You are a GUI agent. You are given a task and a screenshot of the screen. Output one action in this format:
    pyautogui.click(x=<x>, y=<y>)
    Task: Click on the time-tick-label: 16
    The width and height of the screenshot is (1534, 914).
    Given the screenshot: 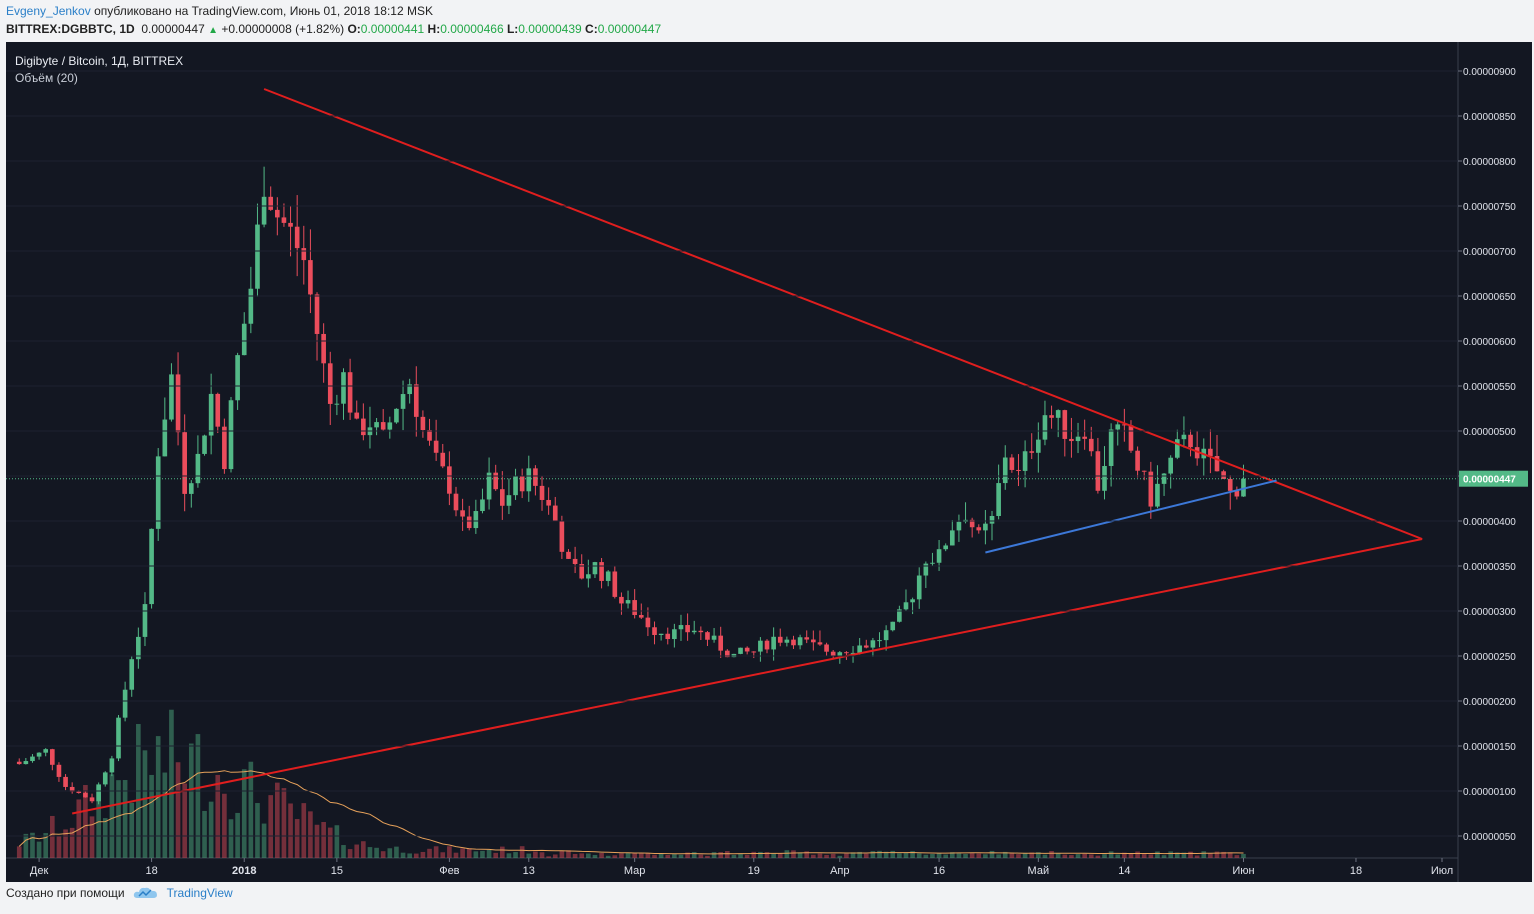 What is the action you would take?
    pyautogui.click(x=939, y=871)
    